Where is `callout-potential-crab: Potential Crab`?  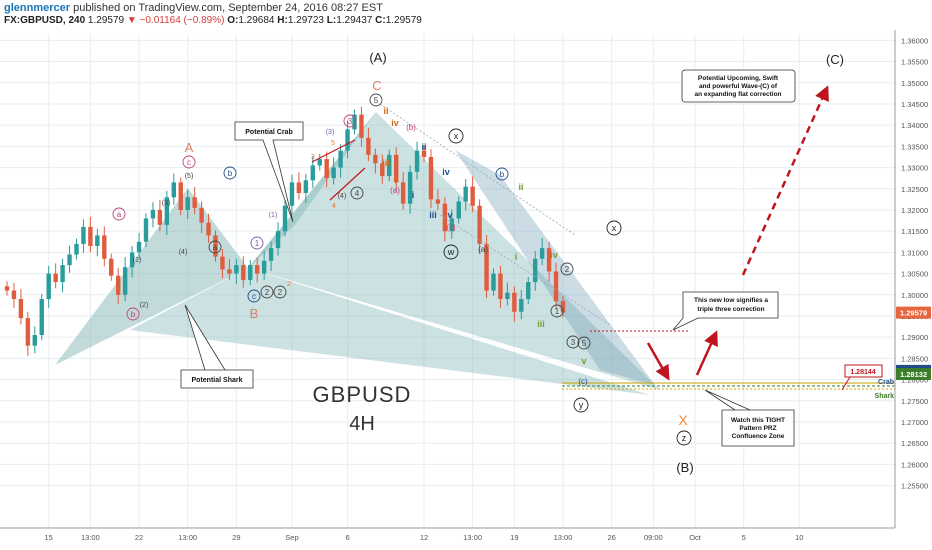 callout-potential-crab: Potential Crab is located at coordinates (269, 172).